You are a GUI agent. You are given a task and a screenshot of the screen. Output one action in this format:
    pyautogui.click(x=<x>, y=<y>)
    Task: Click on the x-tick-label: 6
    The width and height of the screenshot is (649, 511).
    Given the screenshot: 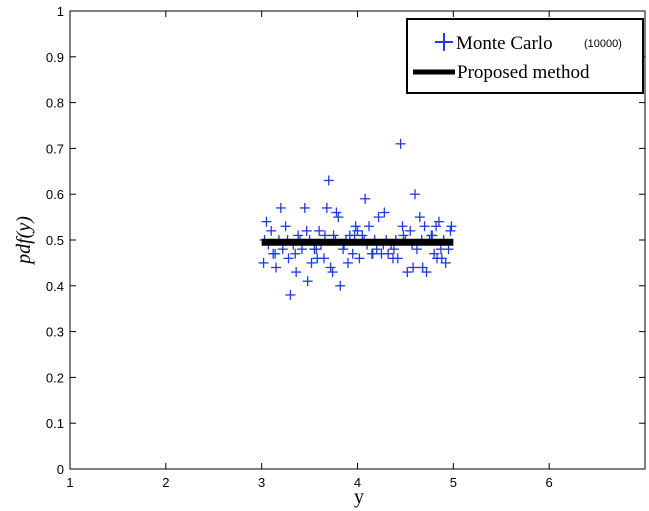 What is the action you would take?
    pyautogui.click(x=549, y=482)
    